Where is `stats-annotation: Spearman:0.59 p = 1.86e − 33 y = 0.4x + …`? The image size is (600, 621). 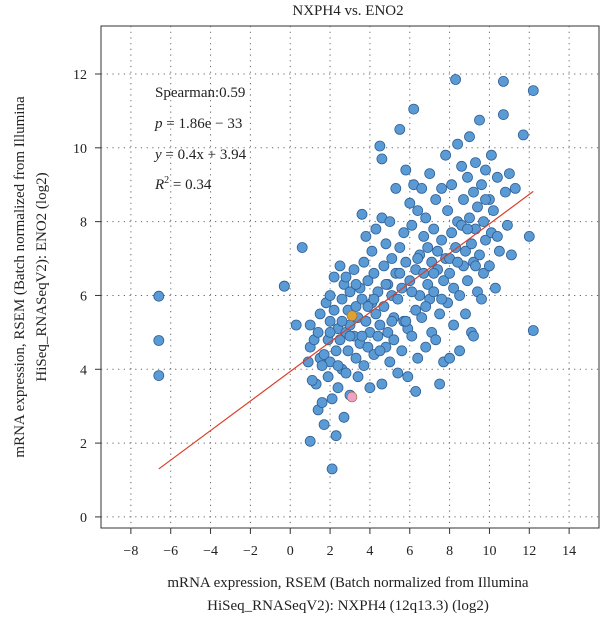 stats-annotation: Spearman:0.59 p = 1.86e − 33 y = 0.4x + … is located at coordinates (200, 139).